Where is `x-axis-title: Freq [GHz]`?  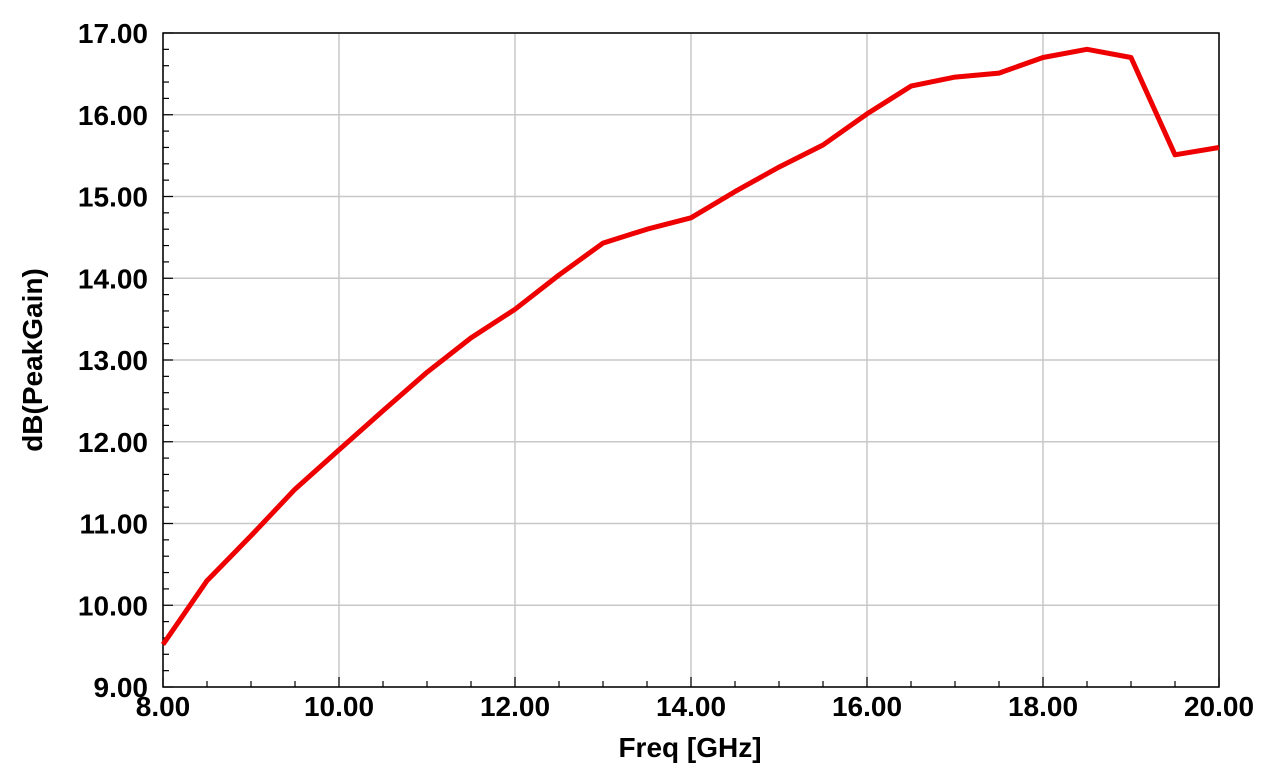
x-axis-title: Freq [GHz] is located at coordinates (689, 747).